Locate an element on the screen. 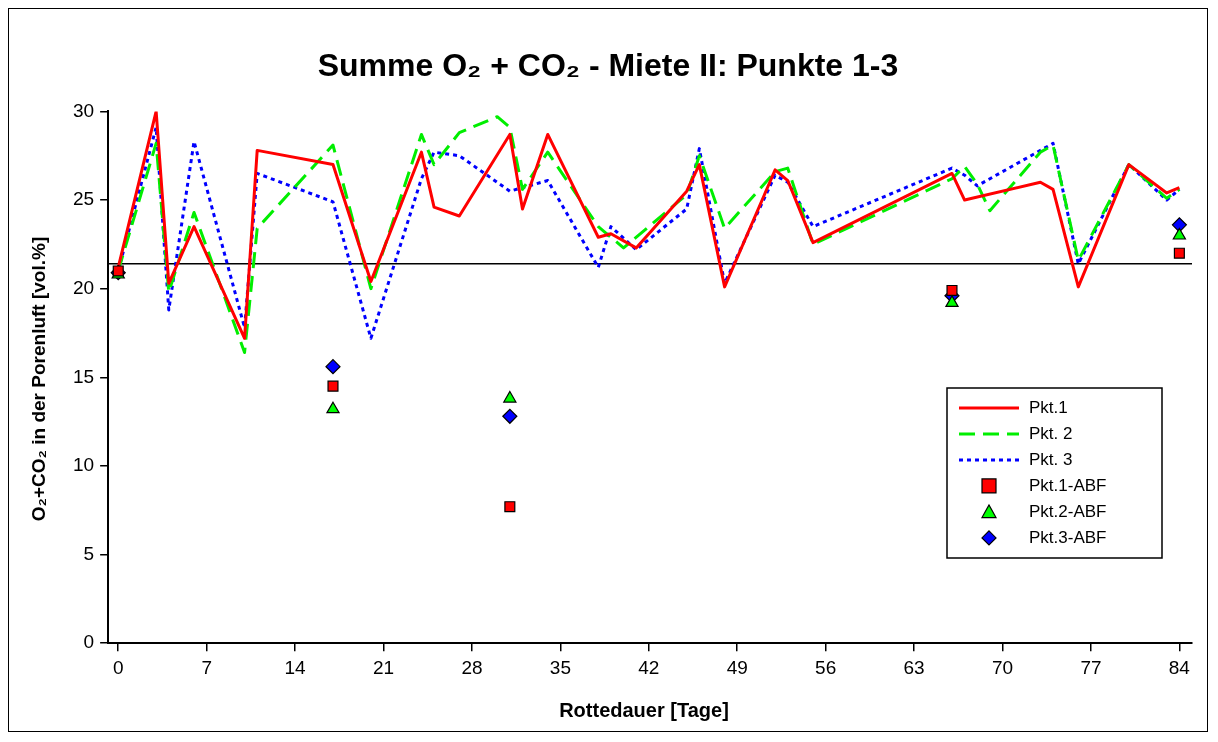  x-axis-title: Rottedauer [Tage] is located at coordinates (644, 710).